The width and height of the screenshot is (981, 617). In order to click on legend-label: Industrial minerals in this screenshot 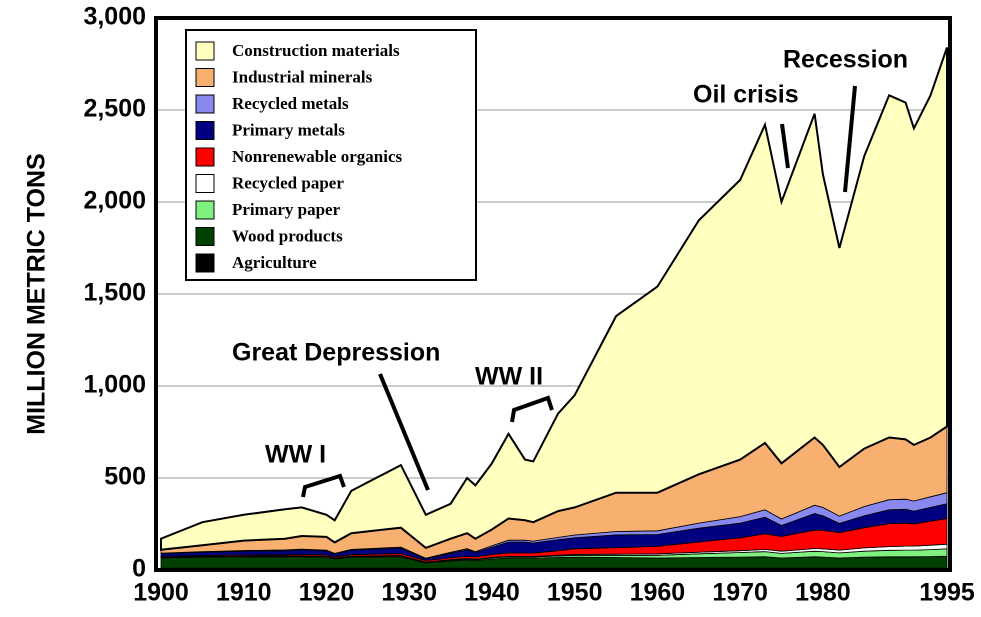, I will do `click(302, 76)`.